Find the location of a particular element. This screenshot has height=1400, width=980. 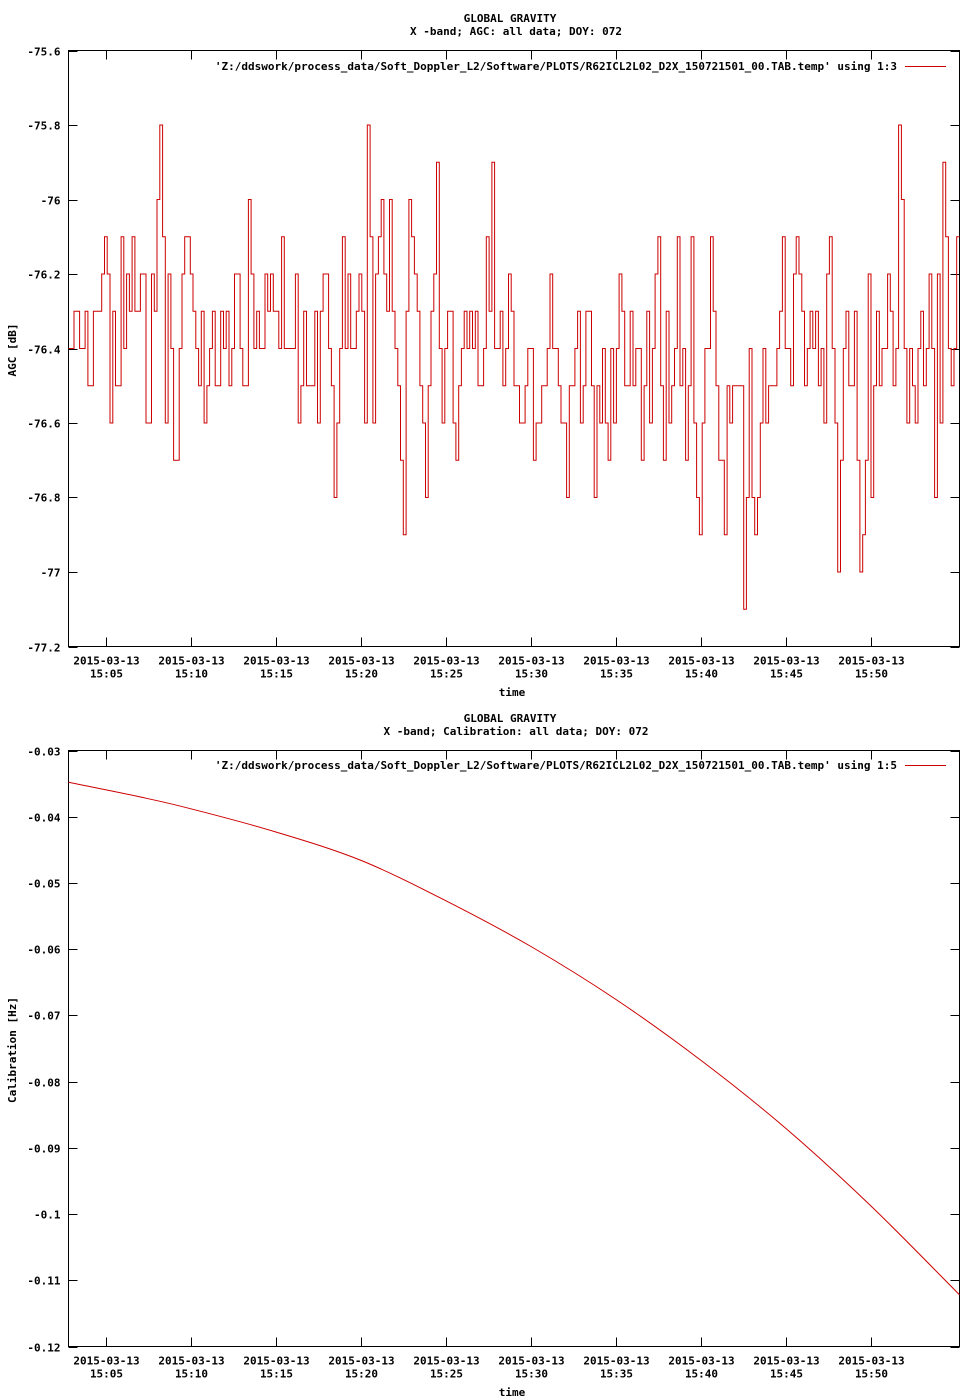

y-tick-label: -0.12 is located at coordinates (43, 1348).